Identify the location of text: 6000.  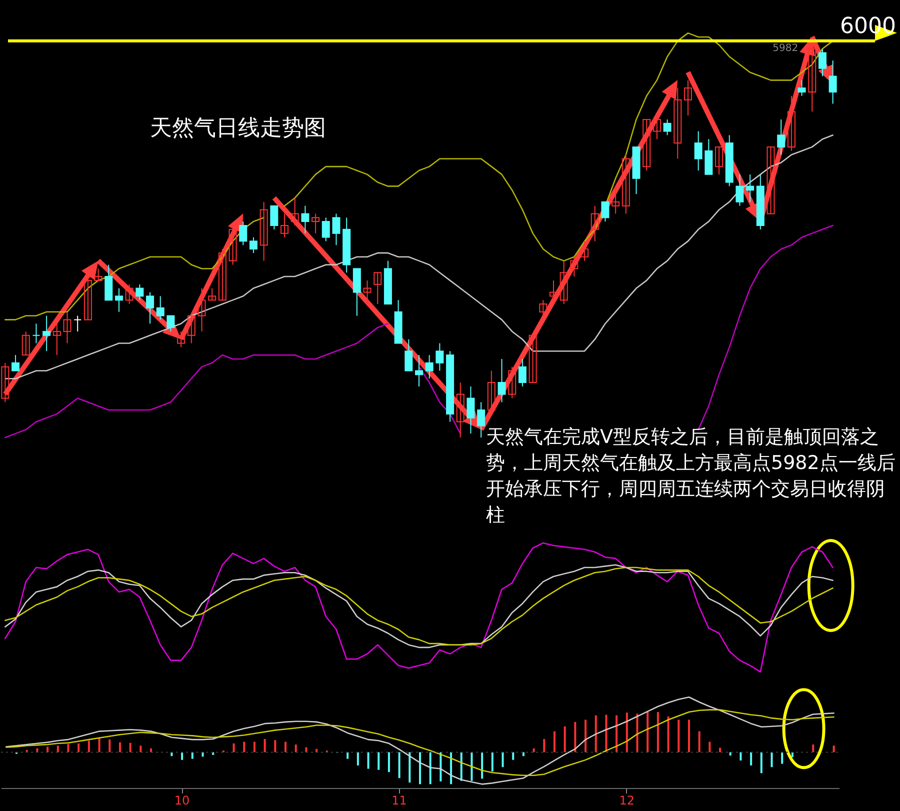
(868, 26).